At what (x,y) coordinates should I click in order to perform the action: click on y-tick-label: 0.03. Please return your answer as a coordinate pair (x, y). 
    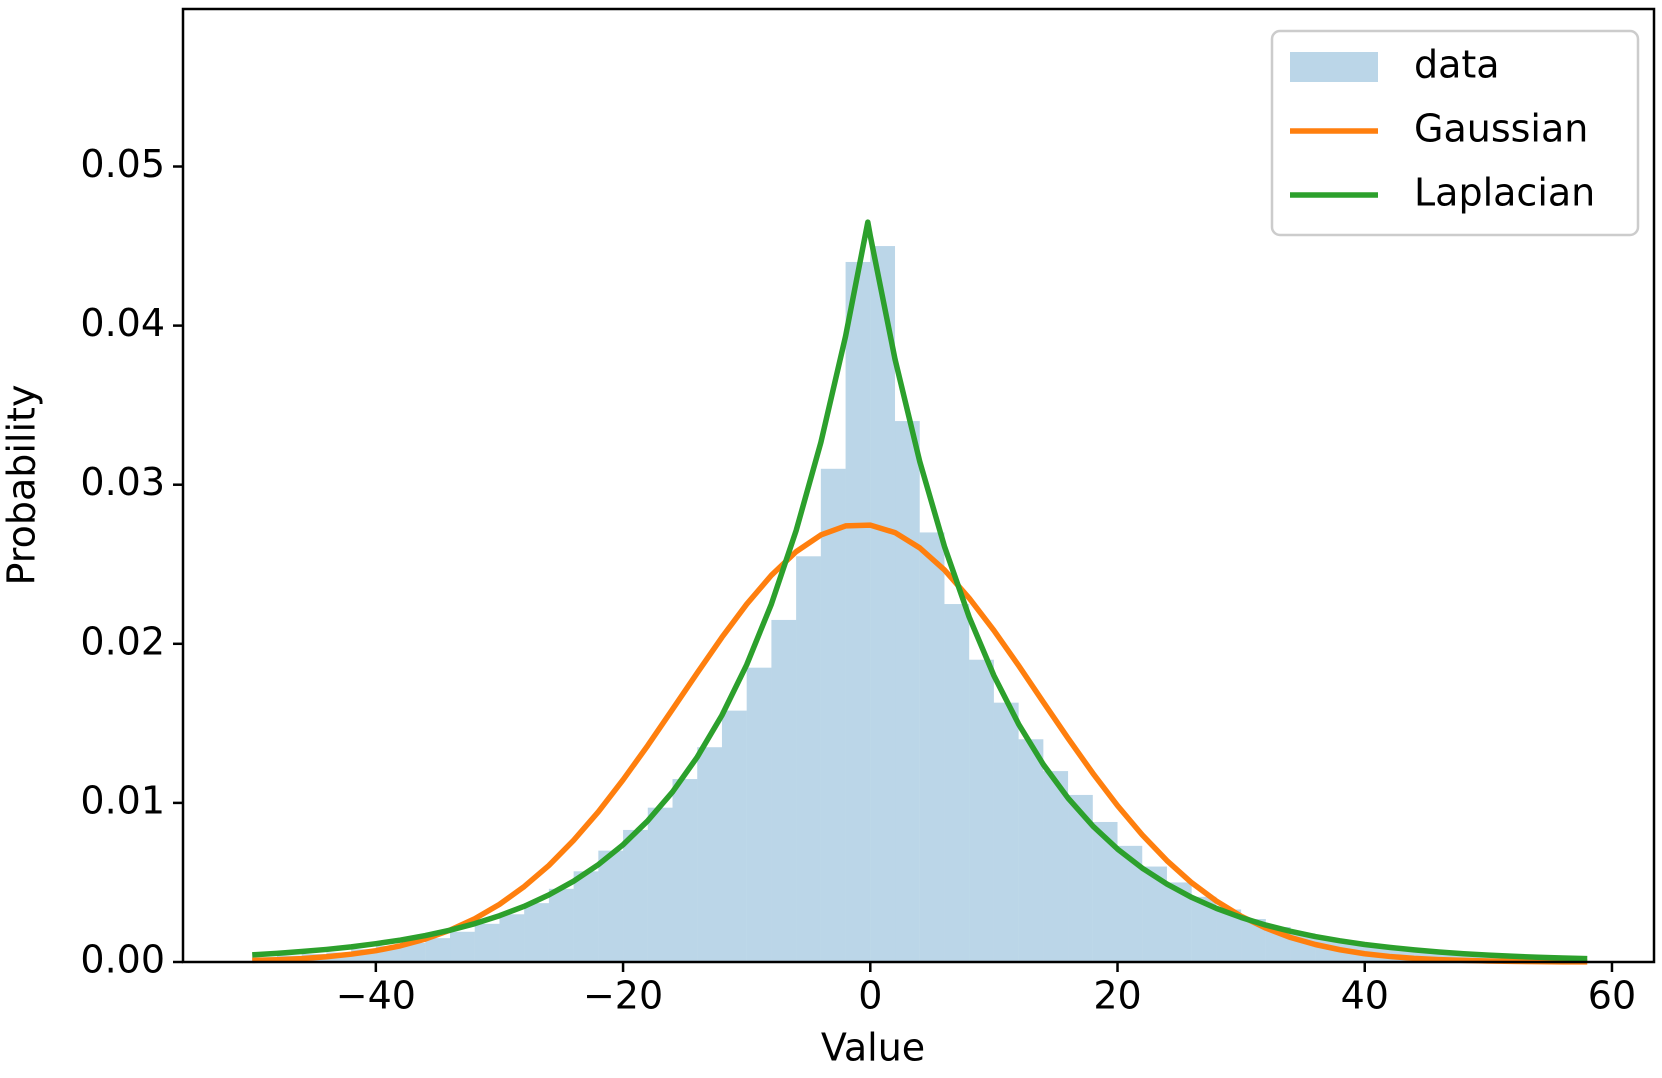
    Looking at the image, I should click on (122, 482).